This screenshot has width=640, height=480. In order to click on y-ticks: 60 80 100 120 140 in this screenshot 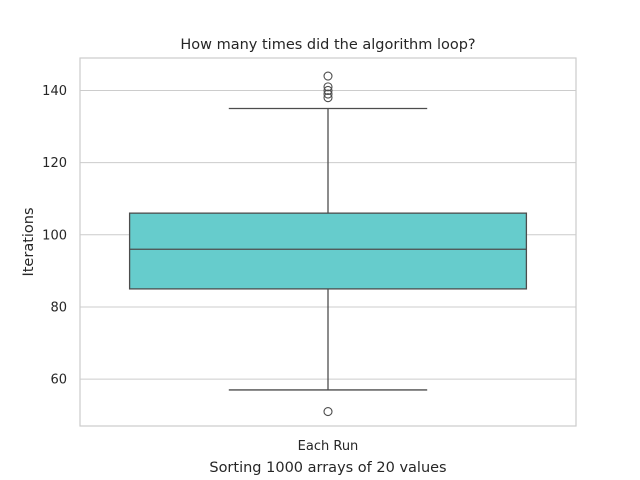, I will do `click(54, 236)`.